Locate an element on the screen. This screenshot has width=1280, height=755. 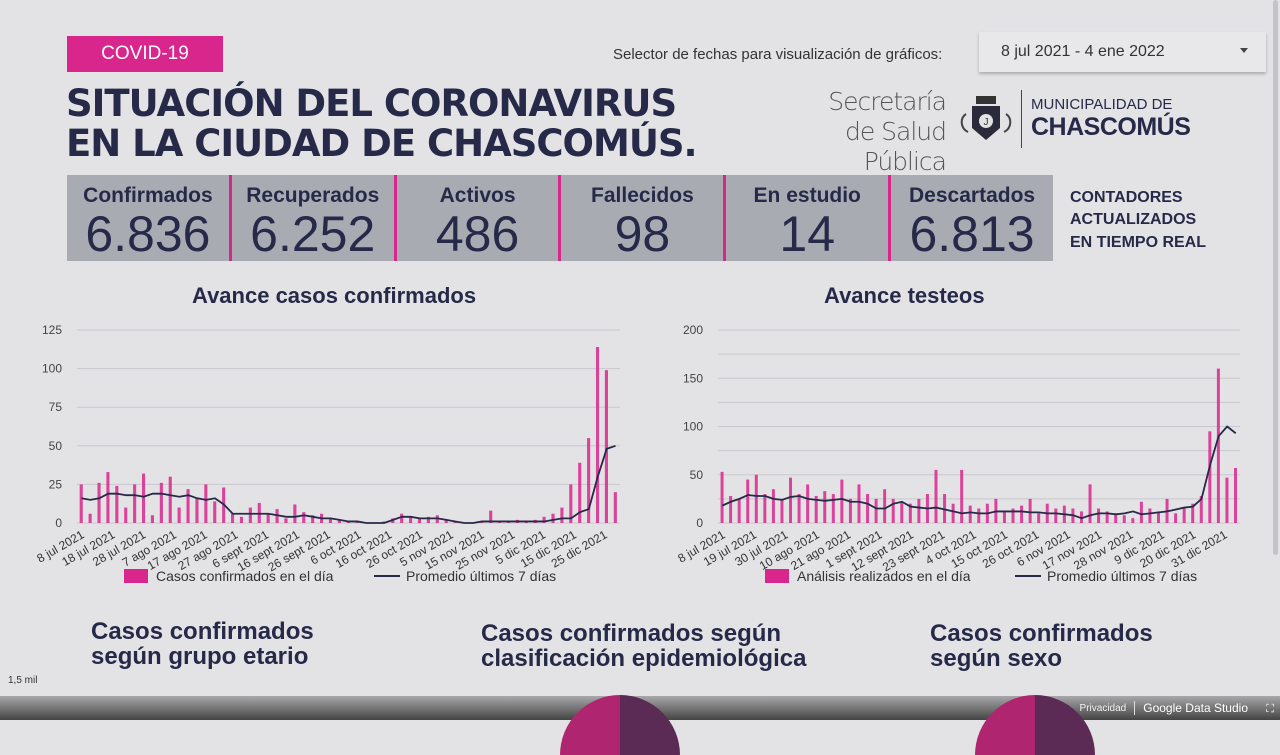
title-line-2: EN LA CIUDAD DE CHASCOMÚS. is located at coordinates (382, 143).